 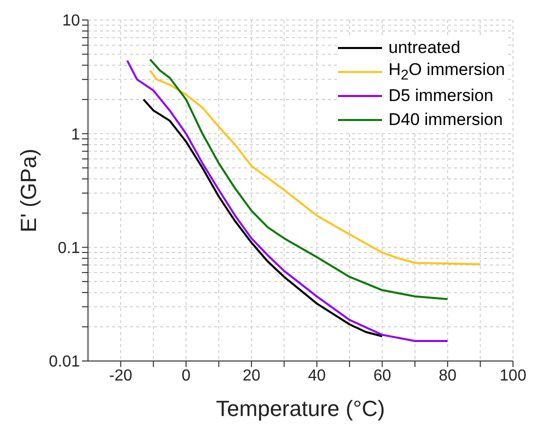 What do you see at coordinates (441, 96) in the screenshot?
I see `legend-label: D5 immersion` at bounding box center [441, 96].